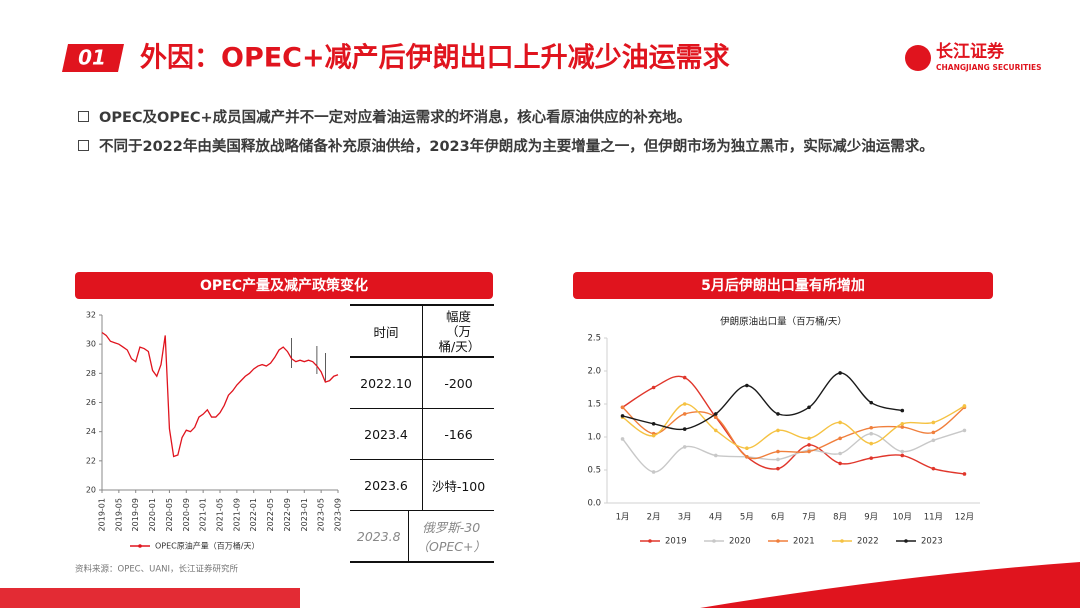 The image size is (1080, 608). Describe the element at coordinates (594, 471) in the screenshot. I see `y-tick-label: 0.5` at that location.